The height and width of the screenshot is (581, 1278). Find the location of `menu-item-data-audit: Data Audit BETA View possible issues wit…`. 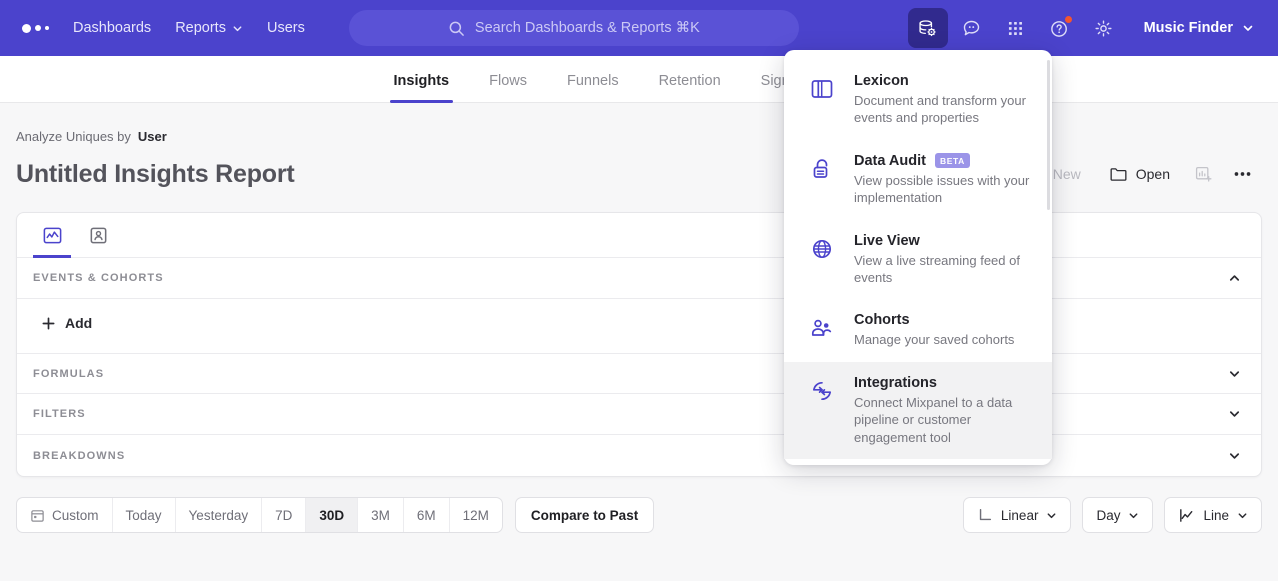

menu-item-data-audit: Data Audit BETA View possible issues wit… is located at coordinates (918, 180).